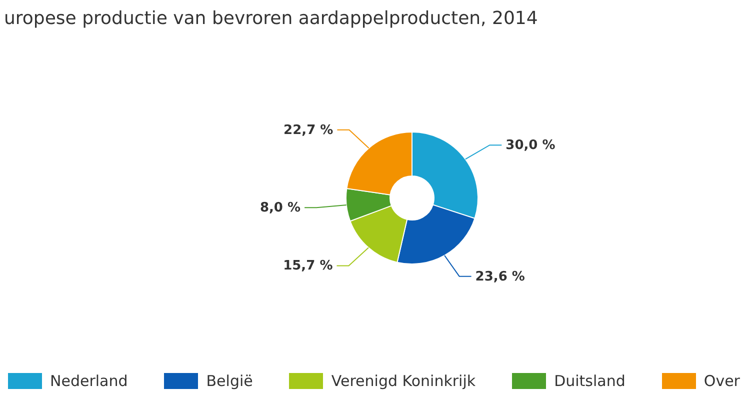 The height and width of the screenshot is (420, 748). Describe the element at coordinates (309, 130) in the screenshot. I see `data-label: 22,7 %` at that location.